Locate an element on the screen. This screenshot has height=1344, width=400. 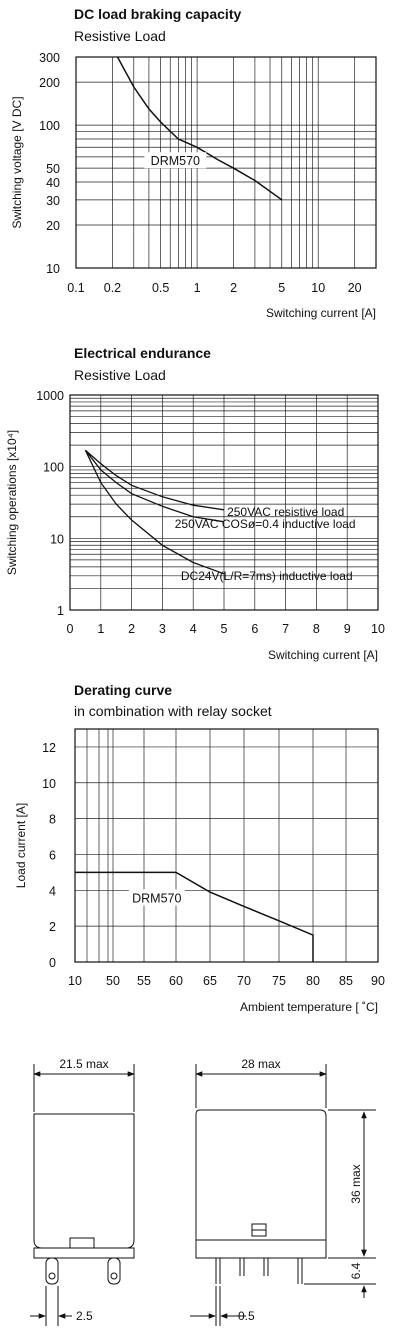
x-tick-label: 90 is located at coordinates (378, 981).